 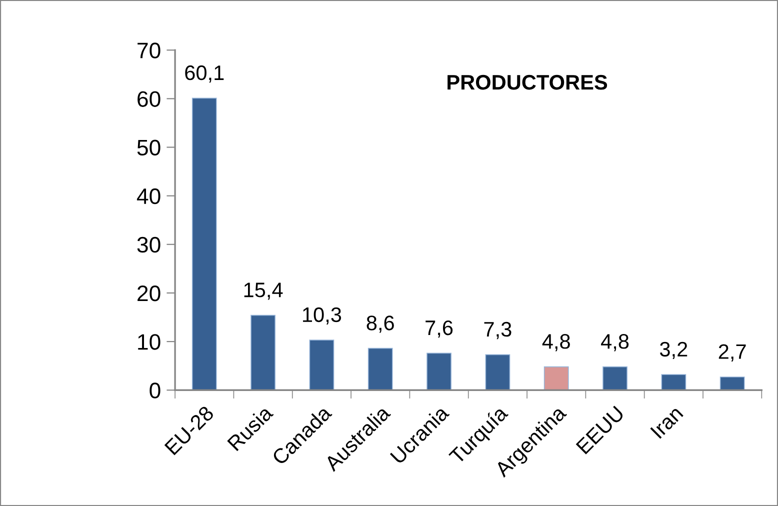 I want to click on data-label: 2,7, so click(x=732, y=353).